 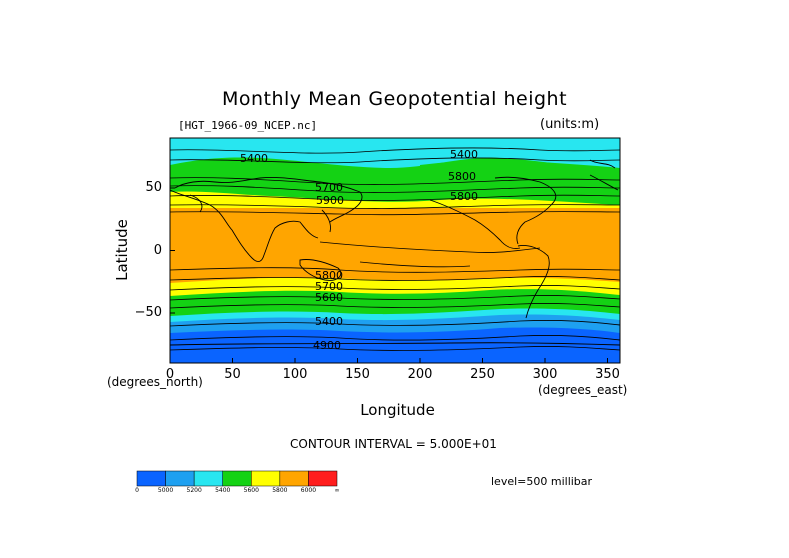 What do you see at coordinates (337, 490) in the screenshot?
I see `colorbar-label: ∞` at bounding box center [337, 490].